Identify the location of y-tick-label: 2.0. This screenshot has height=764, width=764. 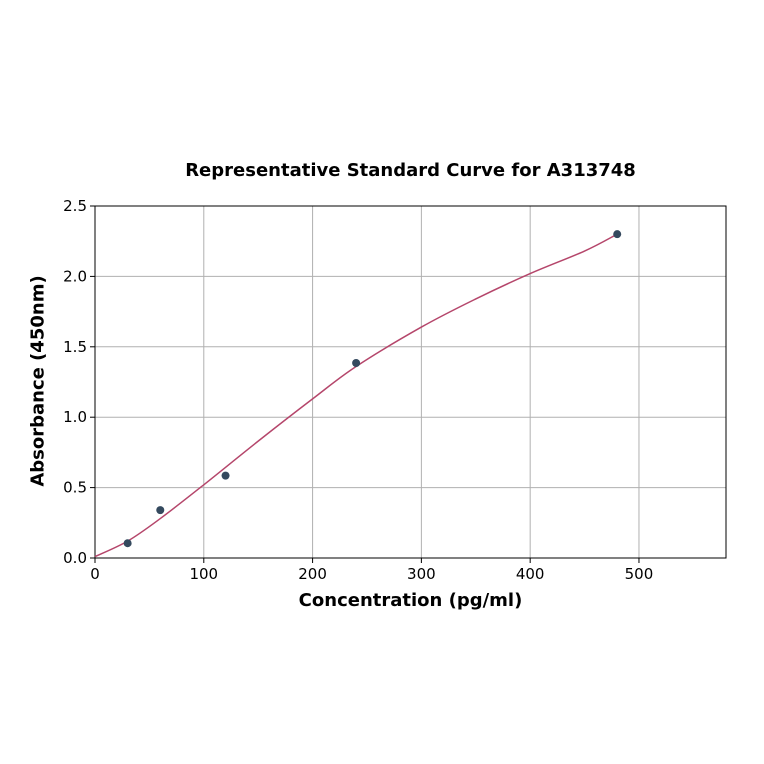
(75, 276).